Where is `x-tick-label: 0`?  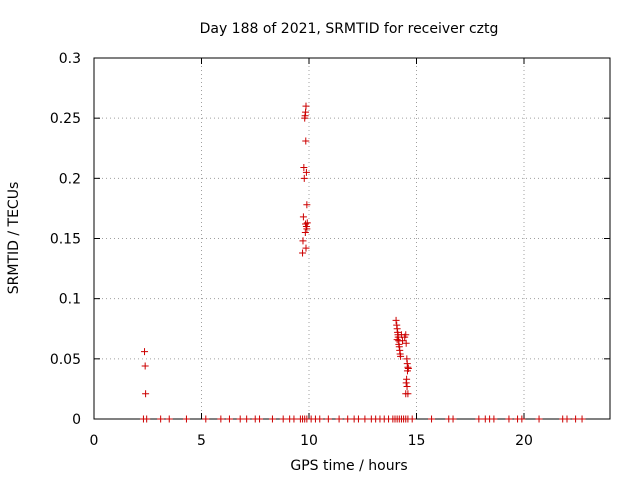 x-tick-label: 0 is located at coordinates (94, 441).